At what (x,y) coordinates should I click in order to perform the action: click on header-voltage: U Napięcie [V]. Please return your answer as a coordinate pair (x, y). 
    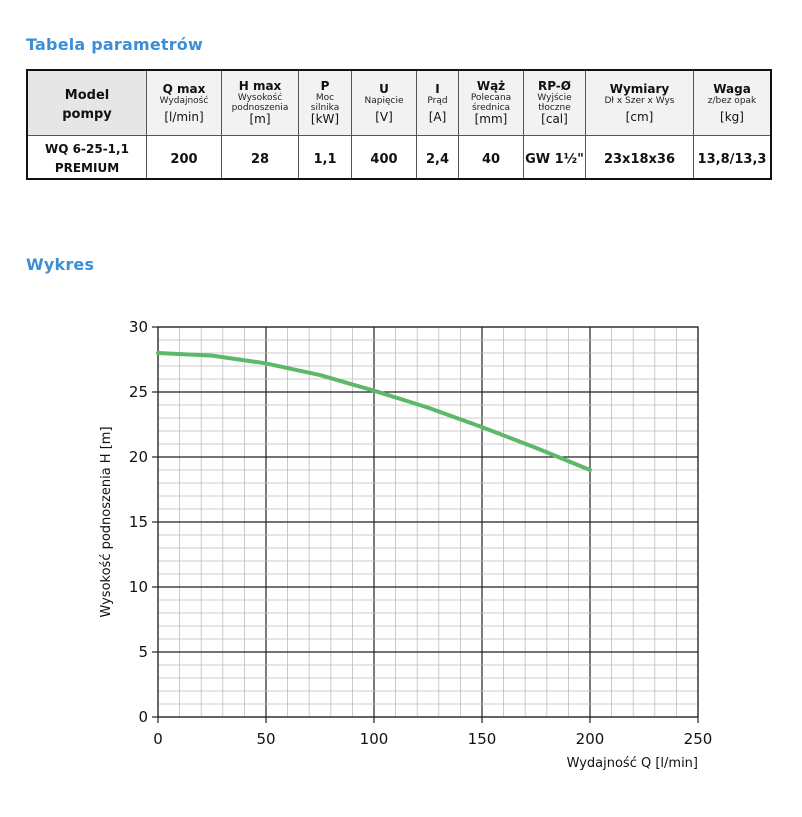
    Looking at the image, I should click on (384, 102).